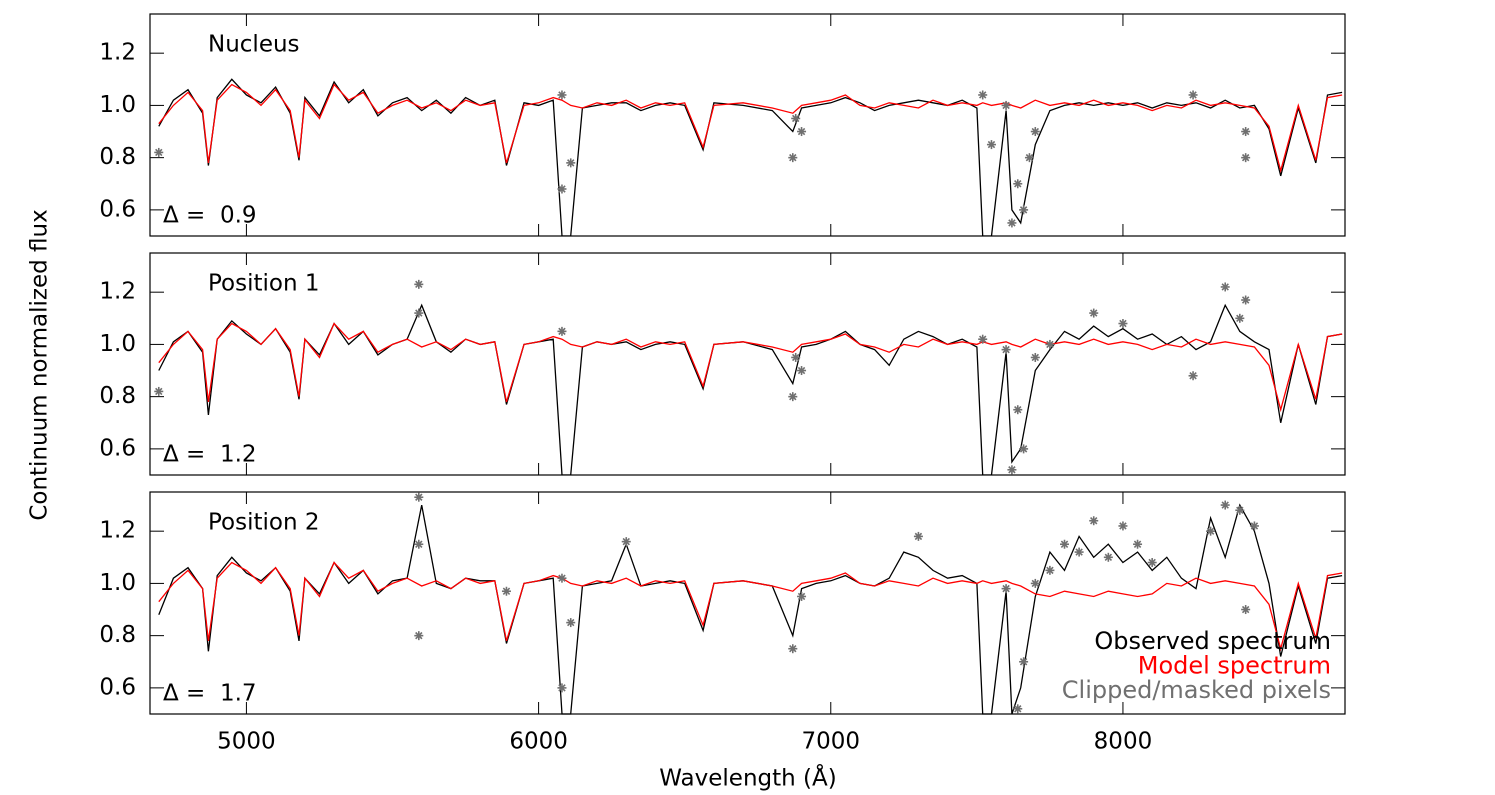  I want to click on legend-entry: Observed spectrum, so click(1212, 641).